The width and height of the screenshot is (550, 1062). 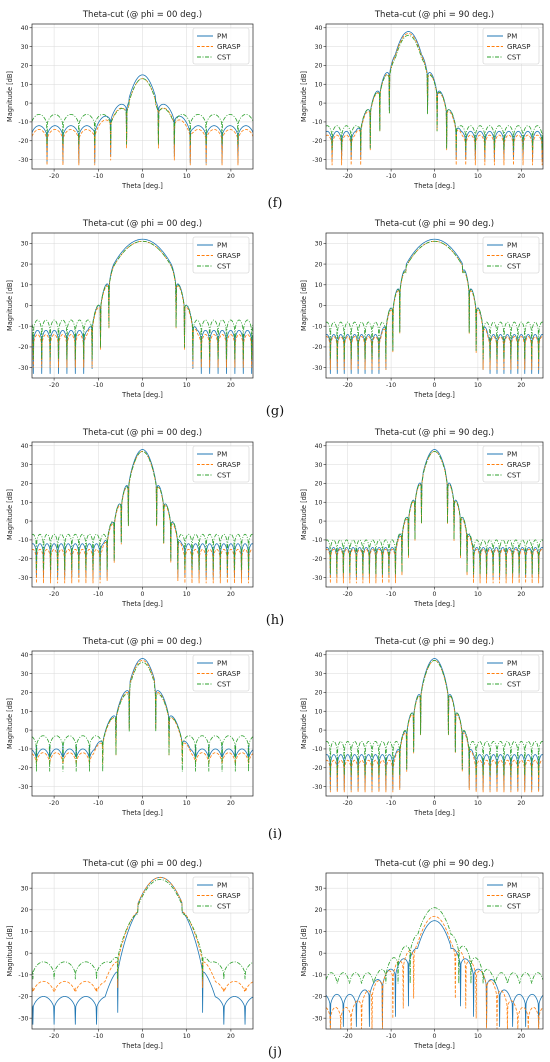 I want to click on panel-label: (j), so click(x=275, y=1052).